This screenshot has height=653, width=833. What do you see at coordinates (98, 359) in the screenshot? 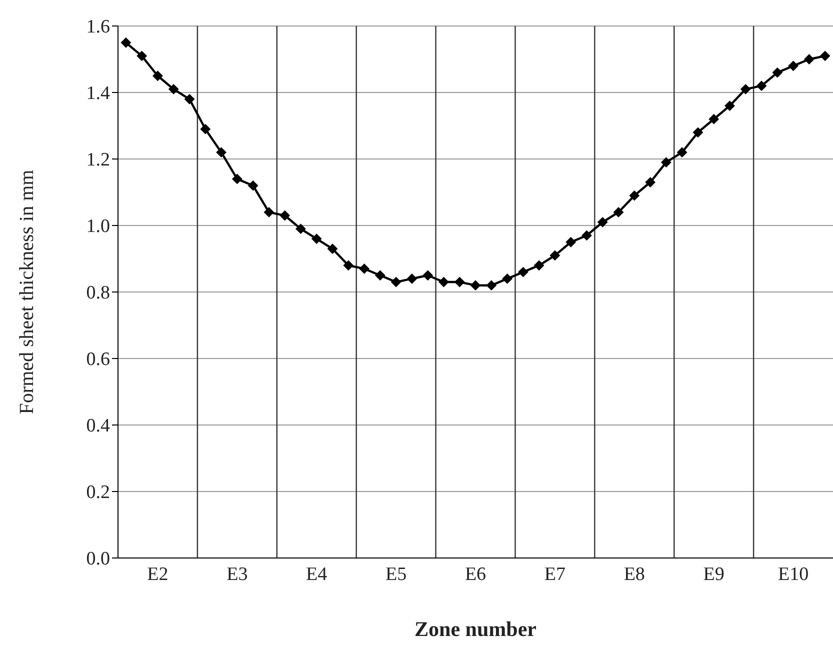
I see `y-tick-label: 0.6` at bounding box center [98, 359].